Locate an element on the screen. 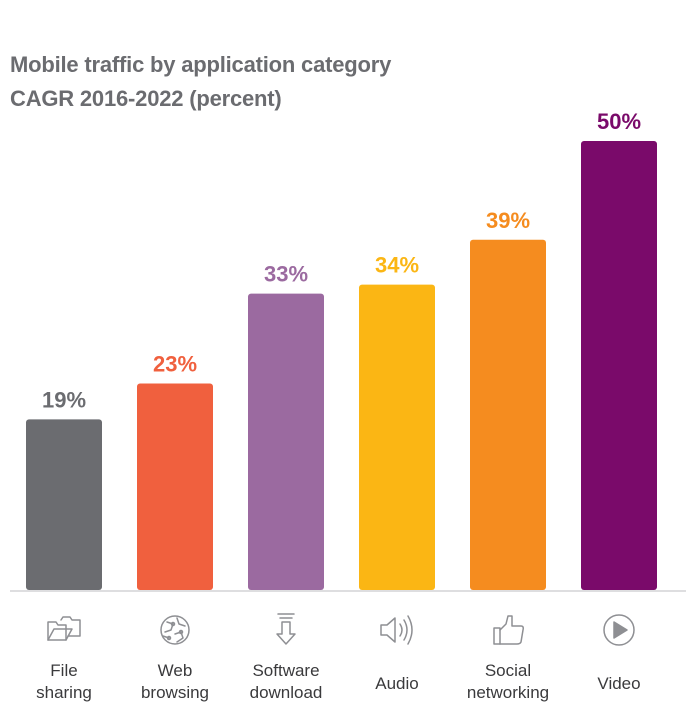 This screenshot has width=696, height=726. category-label-4-line2: networking is located at coordinates (508, 692).